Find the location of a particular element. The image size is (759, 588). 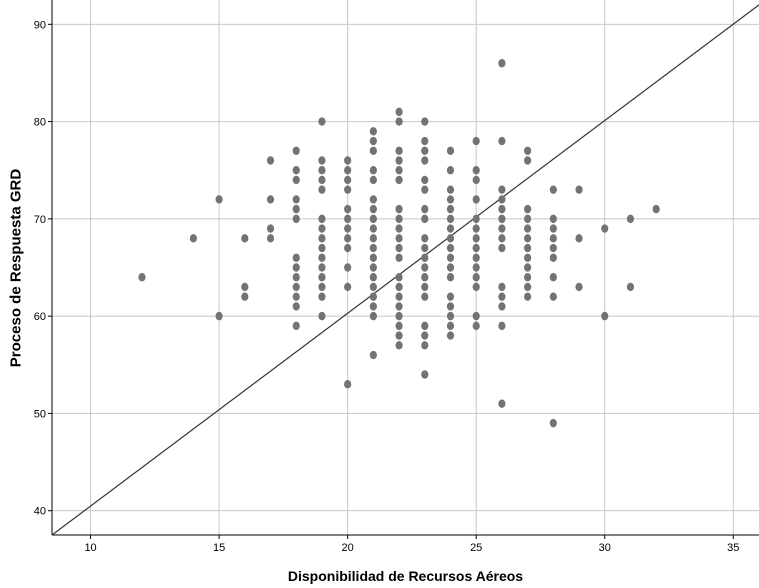

y-tick-label: 80 is located at coordinates (40, 123).